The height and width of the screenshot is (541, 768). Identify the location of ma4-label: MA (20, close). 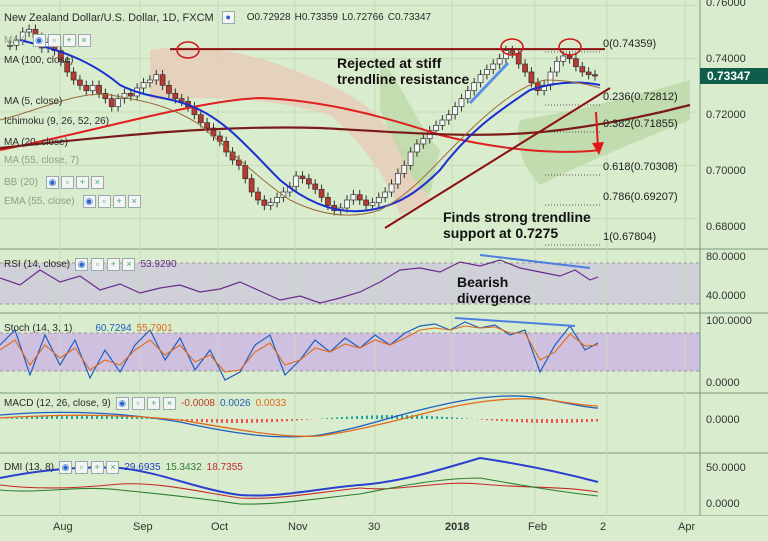
(36, 142).